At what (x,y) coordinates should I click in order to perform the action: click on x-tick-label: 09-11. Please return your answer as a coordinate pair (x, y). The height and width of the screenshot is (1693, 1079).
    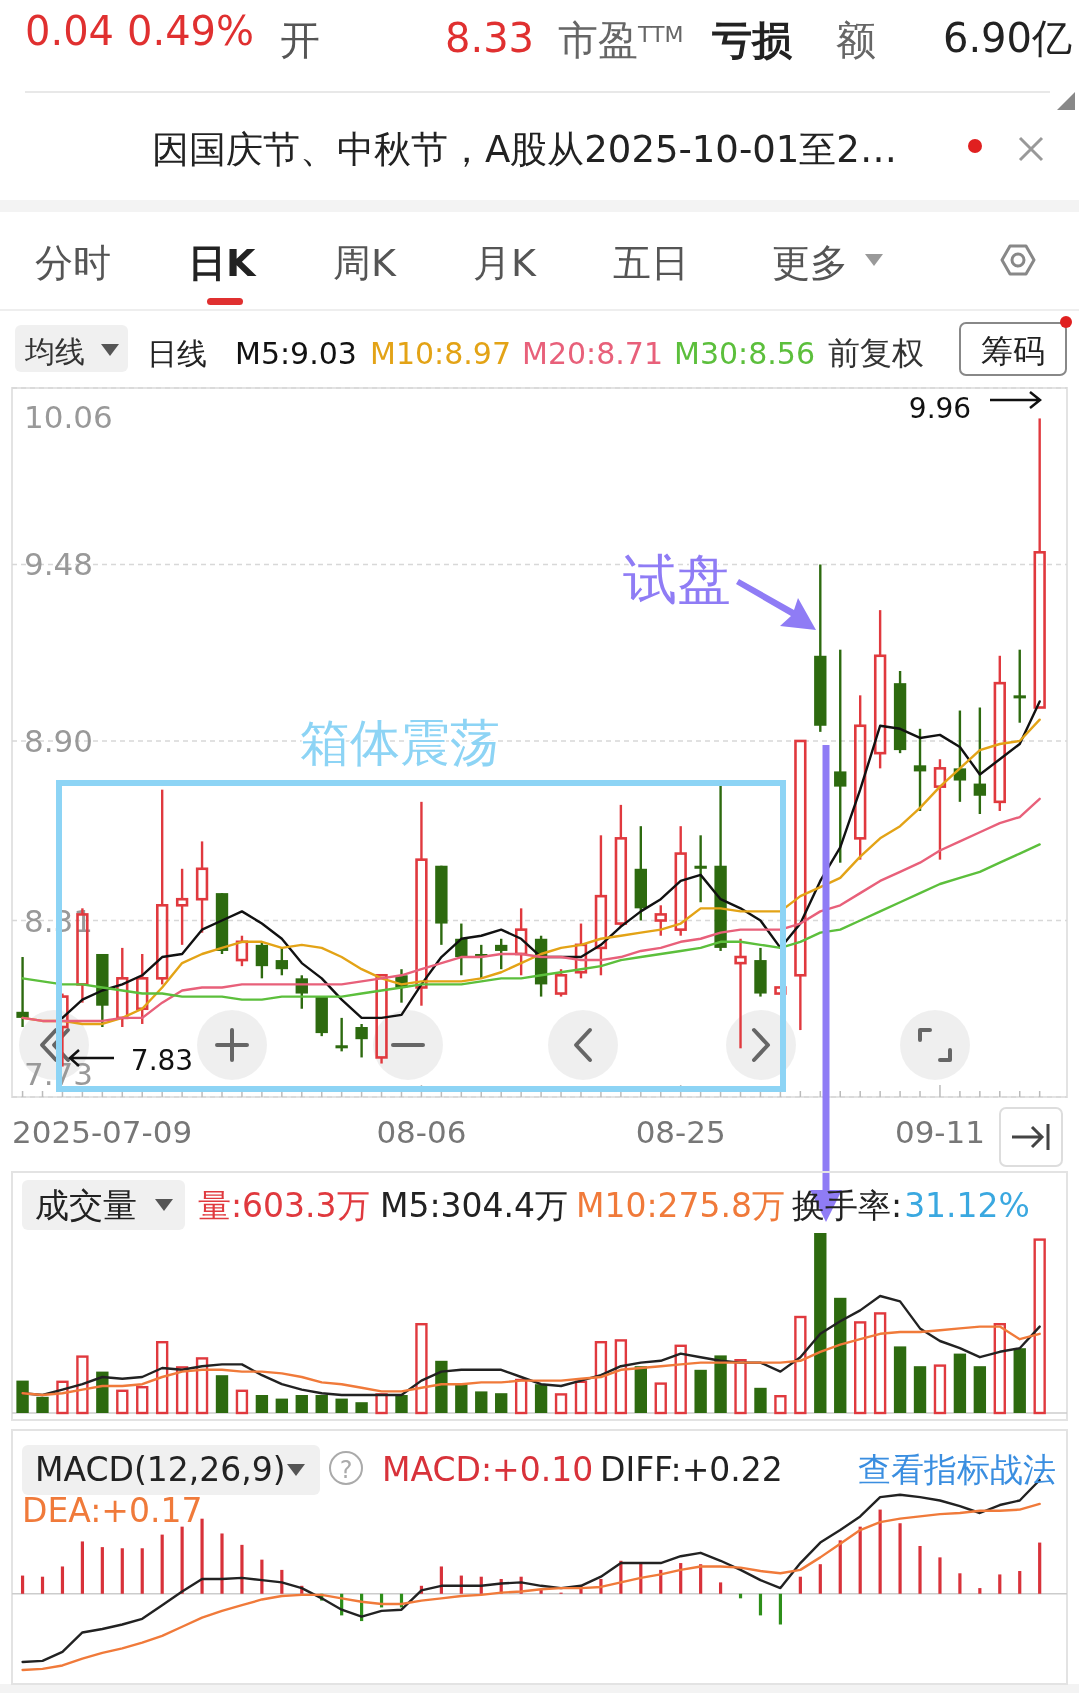
    Looking at the image, I should click on (940, 1132).